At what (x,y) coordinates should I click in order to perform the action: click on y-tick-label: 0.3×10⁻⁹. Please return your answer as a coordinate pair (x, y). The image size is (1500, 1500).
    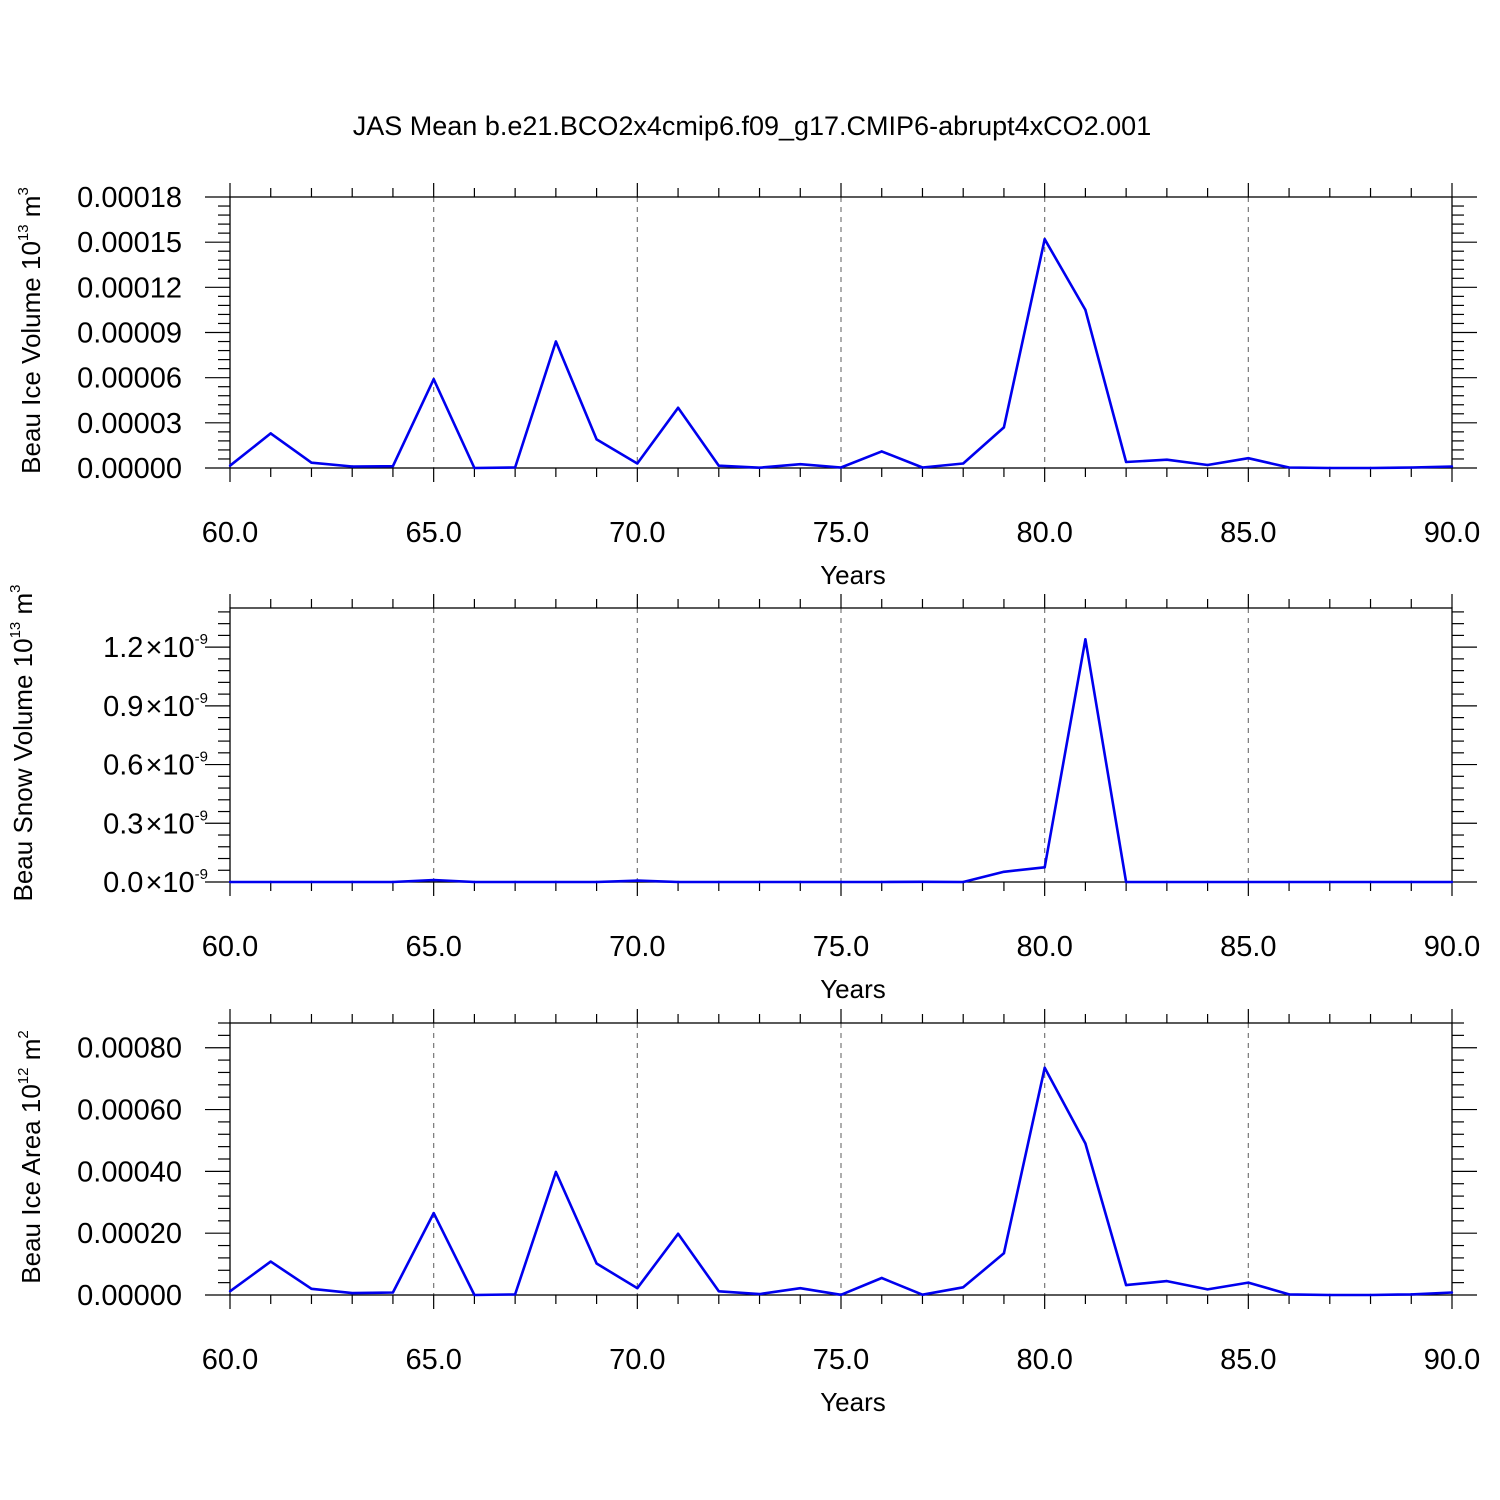
    Looking at the image, I should click on (155, 823).